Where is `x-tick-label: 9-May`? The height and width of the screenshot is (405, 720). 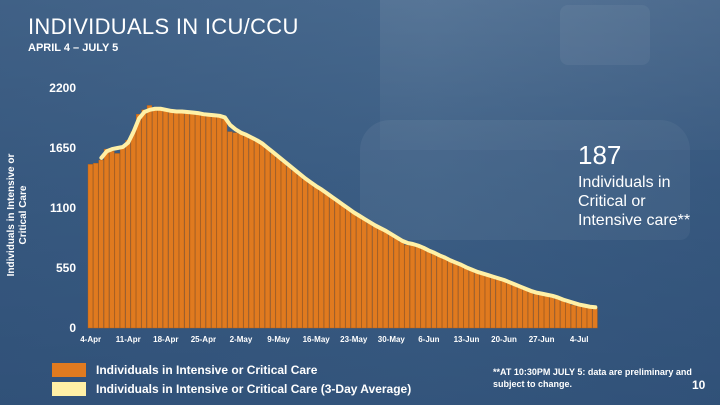
x-tick-label: 9-May is located at coordinates (278, 339).